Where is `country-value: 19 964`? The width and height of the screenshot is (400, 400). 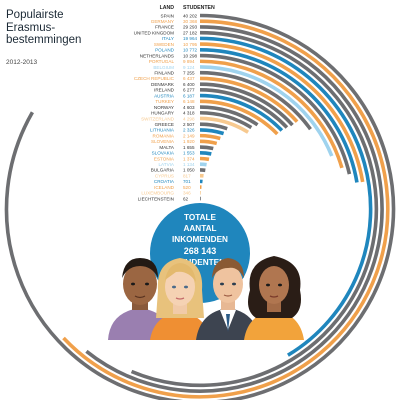
country-value: 19 964 is located at coordinates (190, 38).